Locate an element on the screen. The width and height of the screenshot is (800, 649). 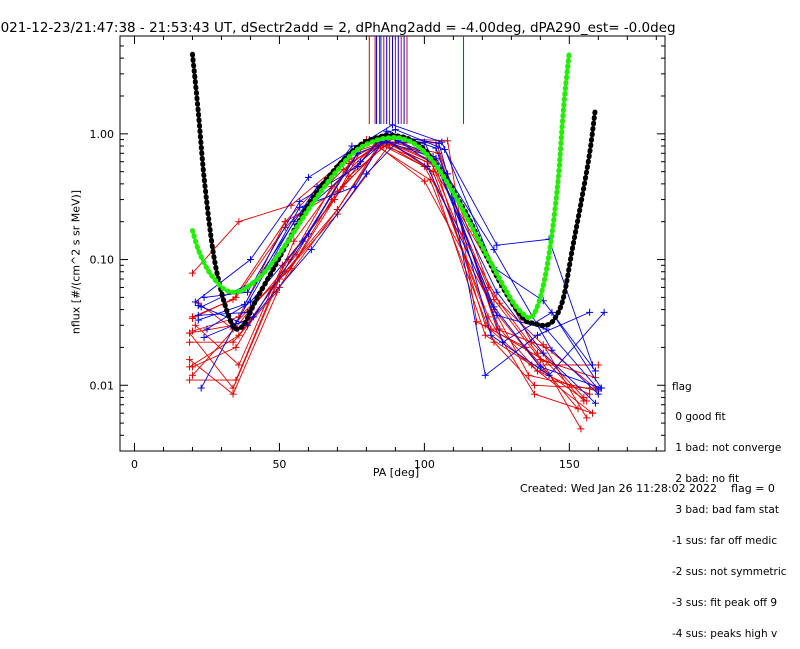
y-tick-label: 0.01 is located at coordinates (102, 385).